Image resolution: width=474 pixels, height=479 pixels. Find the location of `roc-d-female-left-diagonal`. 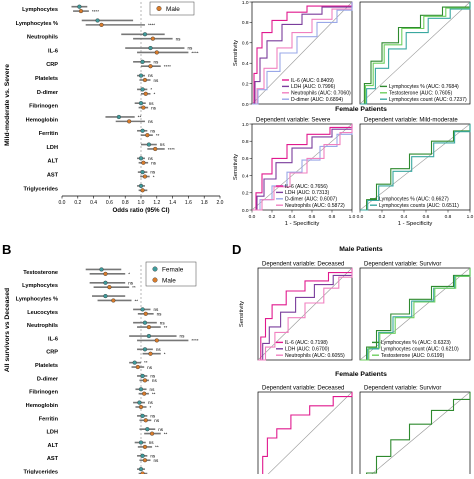

roc-d-female-left-diagonal is located at coordinates (307, 435).